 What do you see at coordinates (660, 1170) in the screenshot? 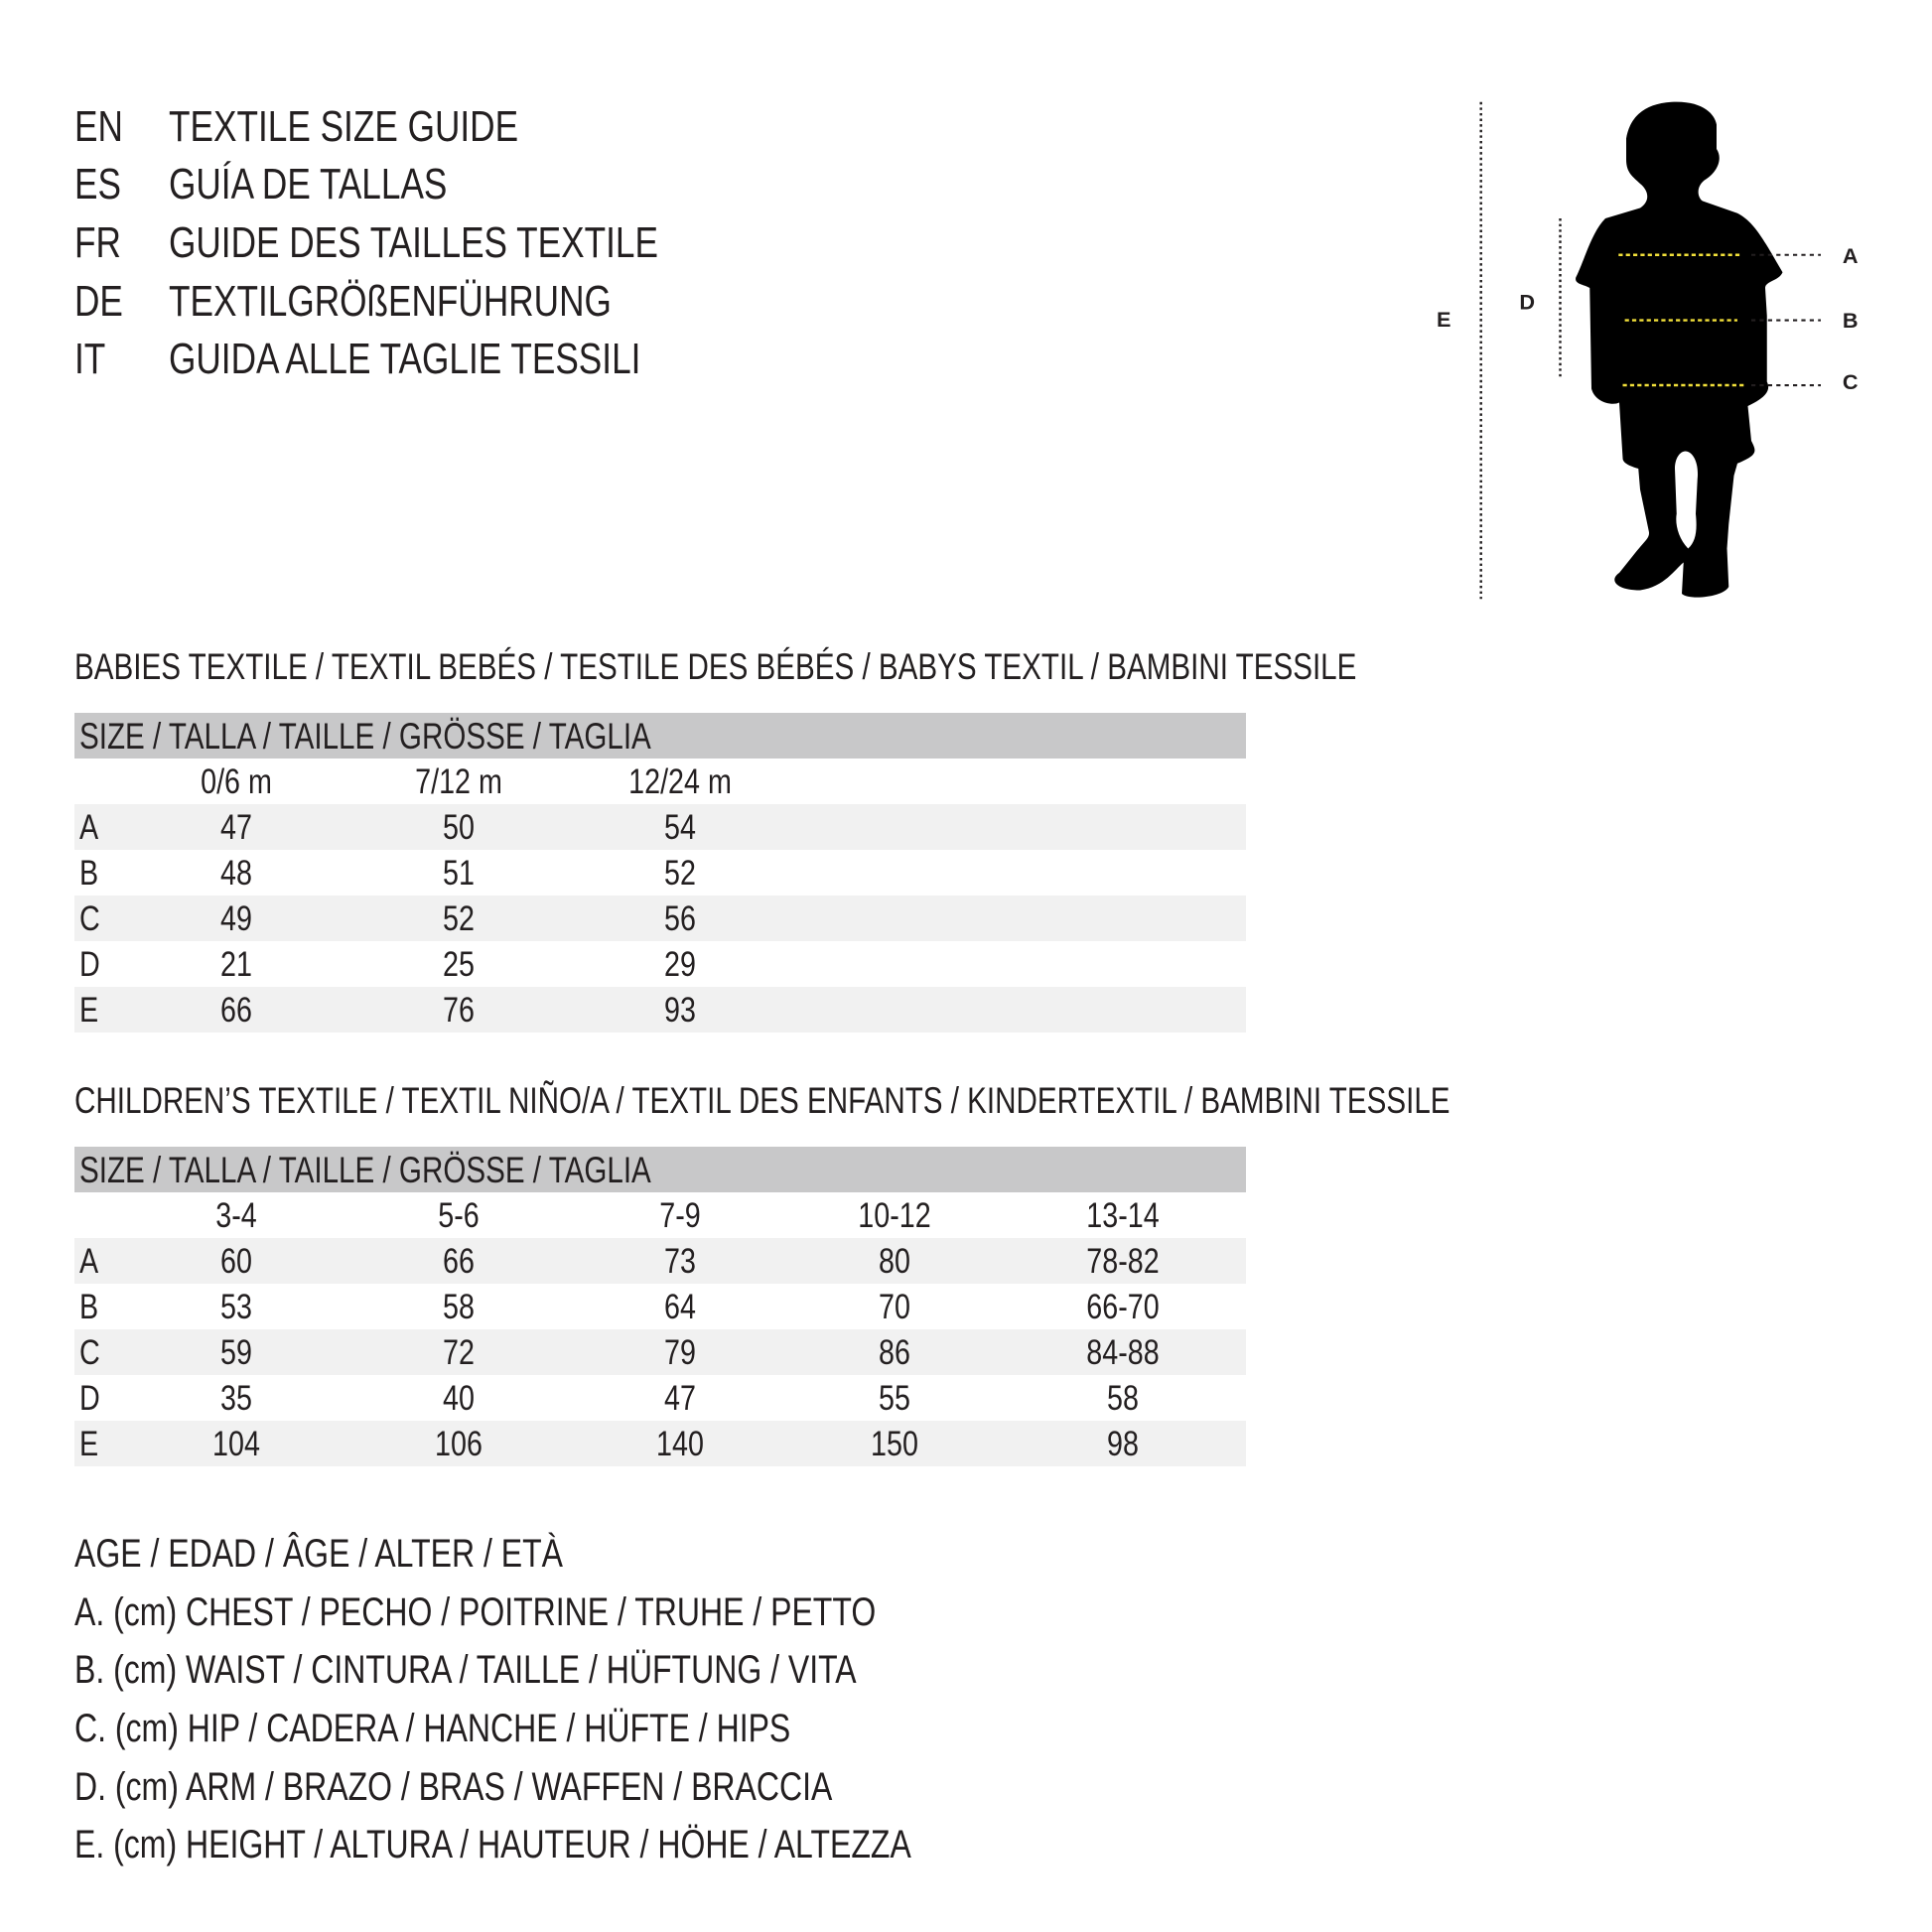
I see `size-header-band: SIZE / TALLA / TAILLE / GRÖSSE / TAGLIA` at bounding box center [660, 1170].